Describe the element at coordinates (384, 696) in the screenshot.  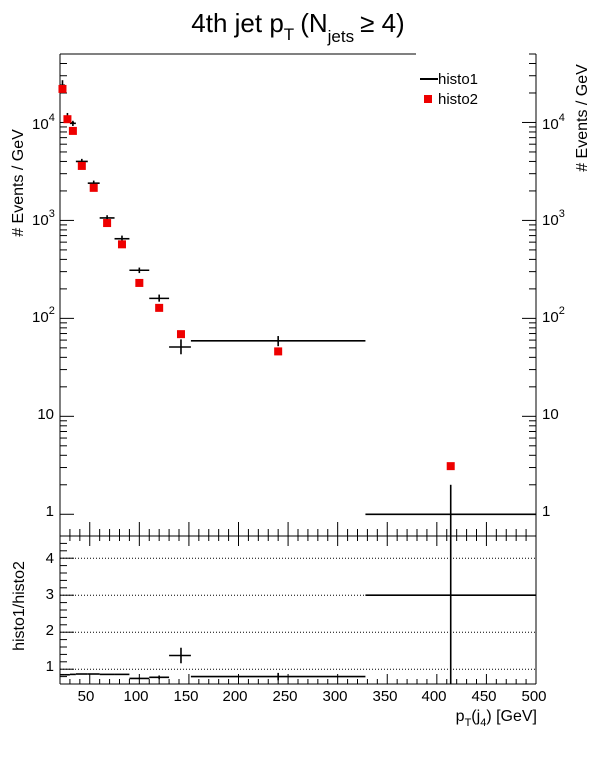
I see `xtick-label-350: 350` at that location.